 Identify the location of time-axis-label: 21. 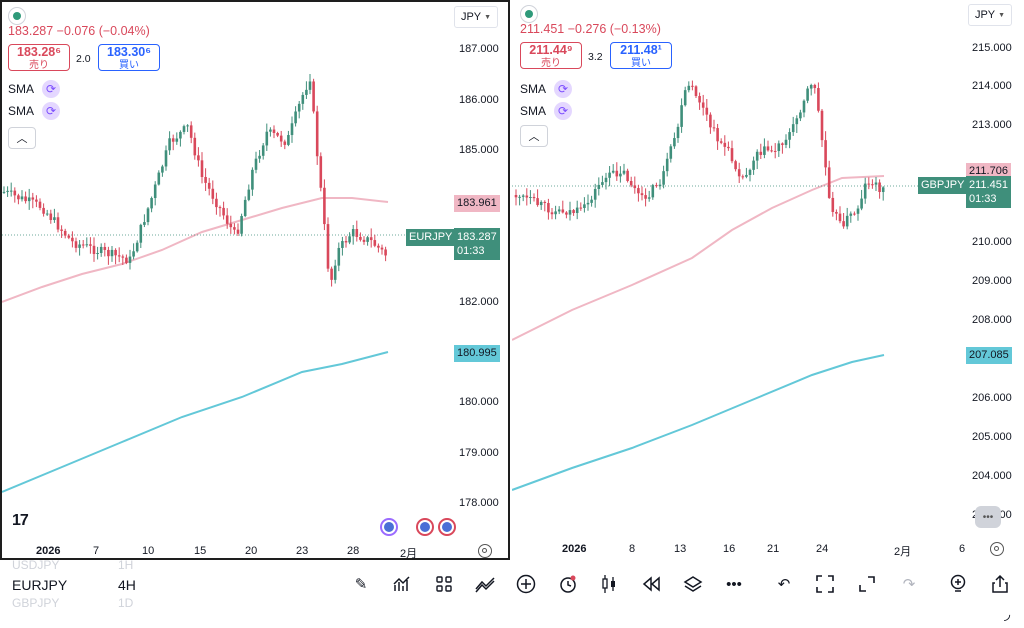
(773, 549).